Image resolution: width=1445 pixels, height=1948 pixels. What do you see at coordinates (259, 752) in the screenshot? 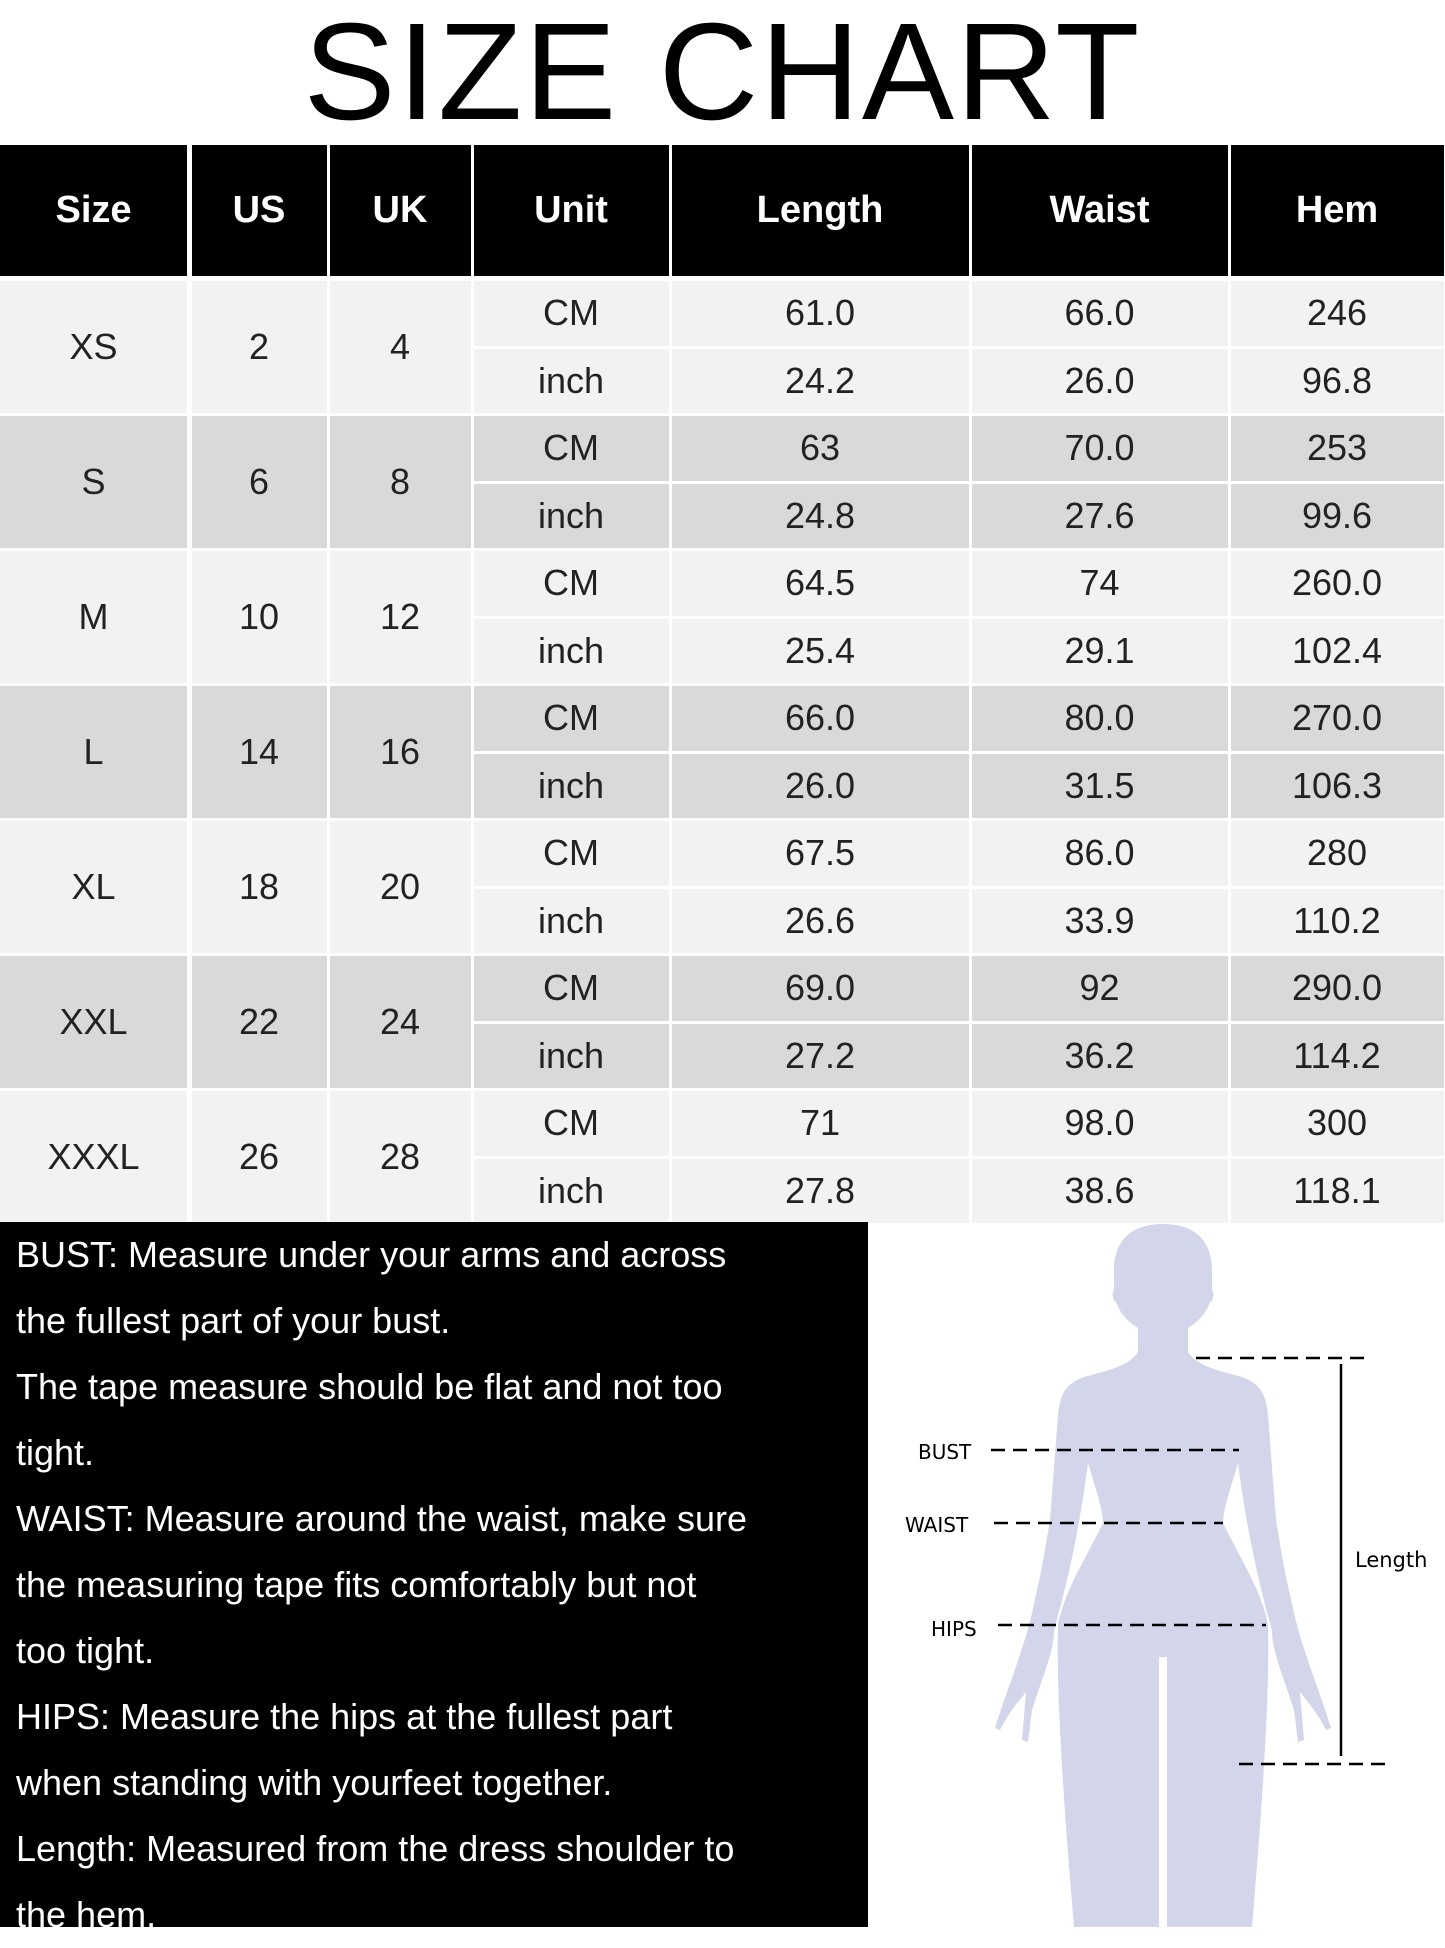
I see `us-cell: 14` at bounding box center [259, 752].